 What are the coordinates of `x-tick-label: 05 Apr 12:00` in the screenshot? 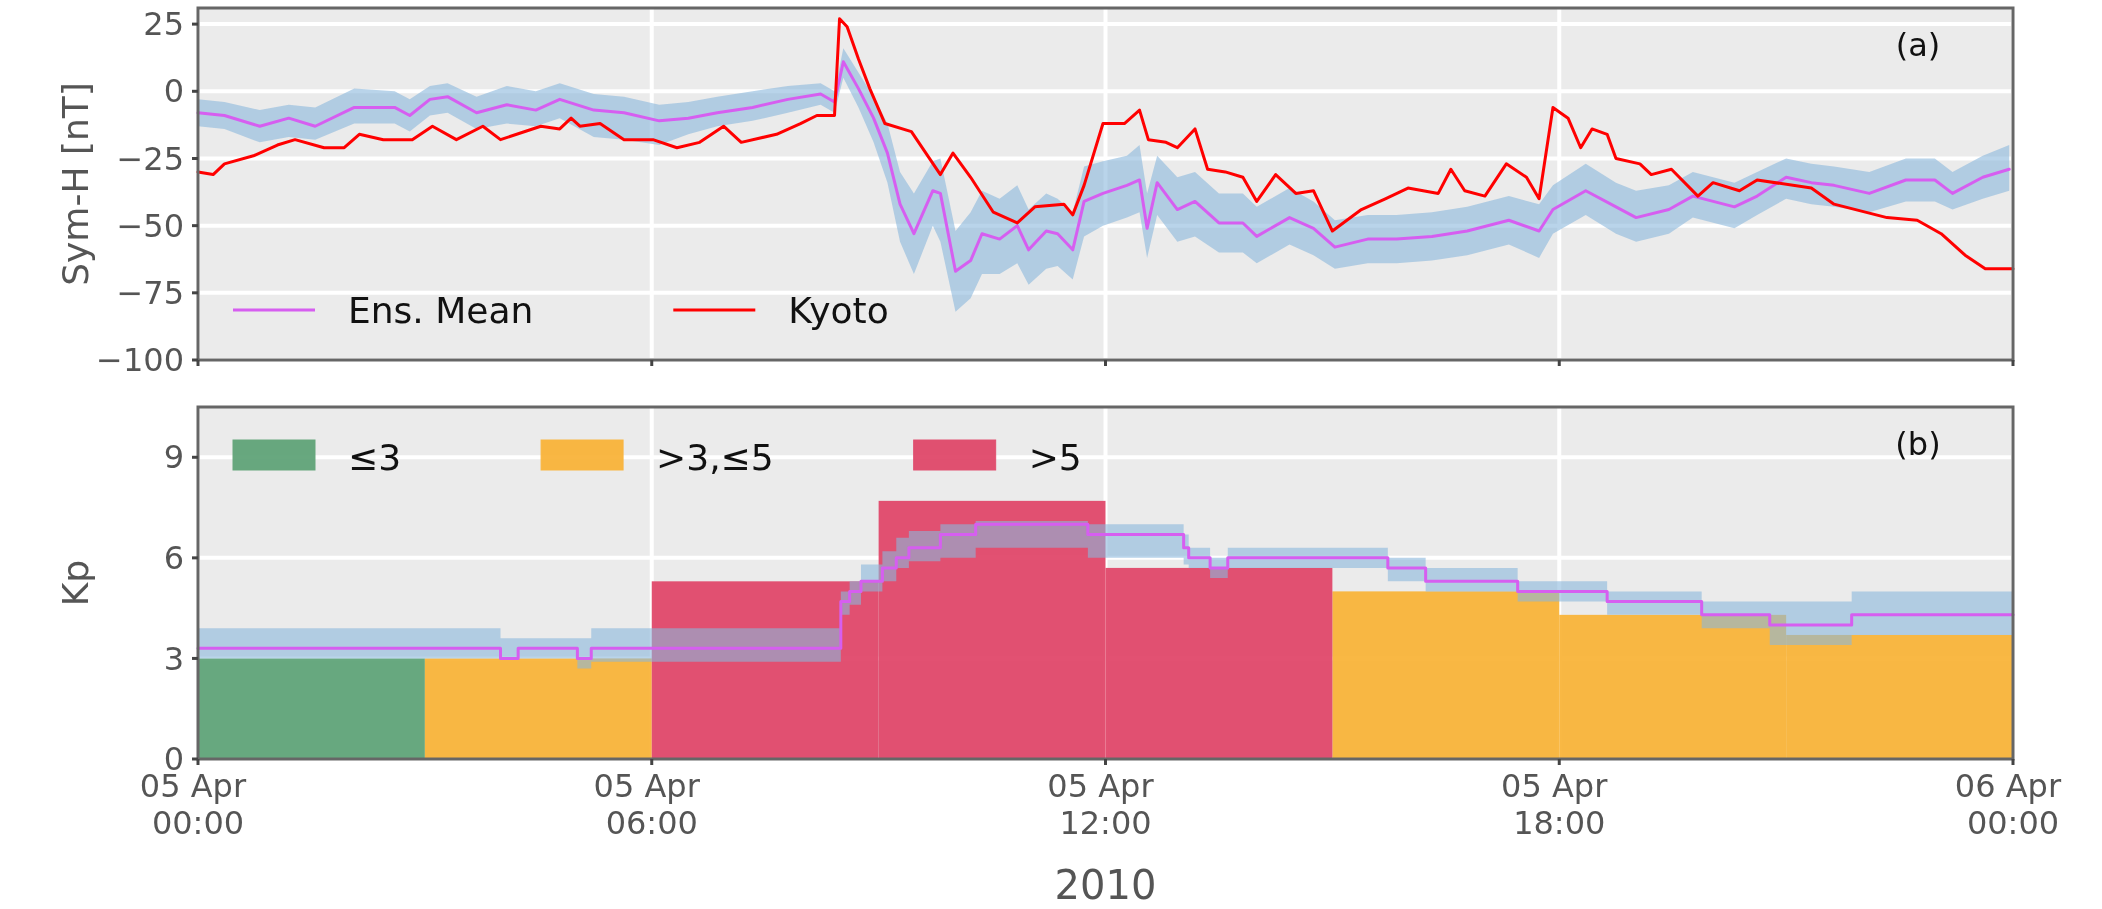 It's located at (1105, 804).